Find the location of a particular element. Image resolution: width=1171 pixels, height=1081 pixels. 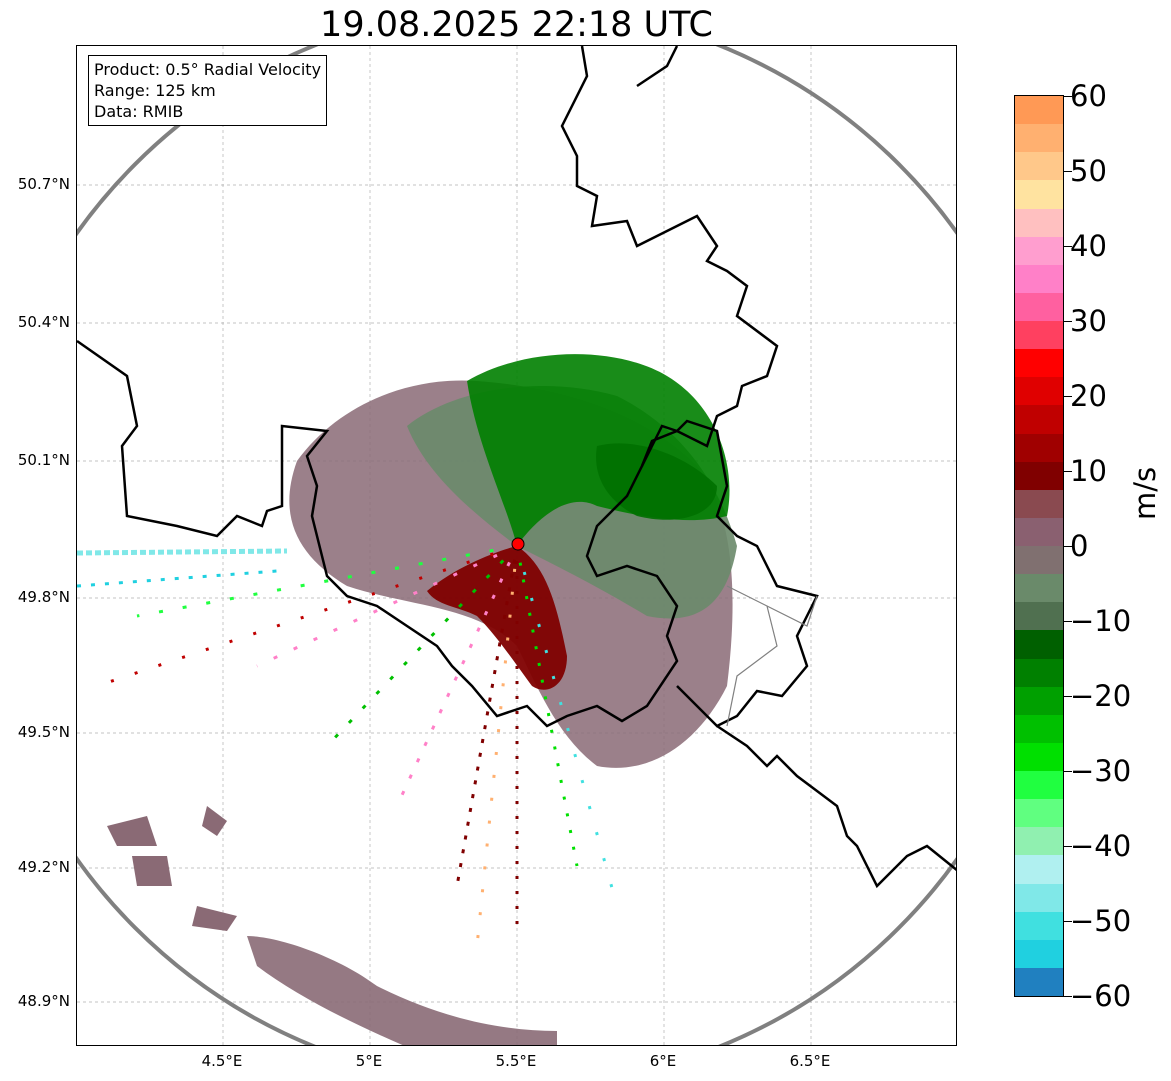

product-label: Product: 0.5° Radial Velocity is located at coordinates (208, 69).